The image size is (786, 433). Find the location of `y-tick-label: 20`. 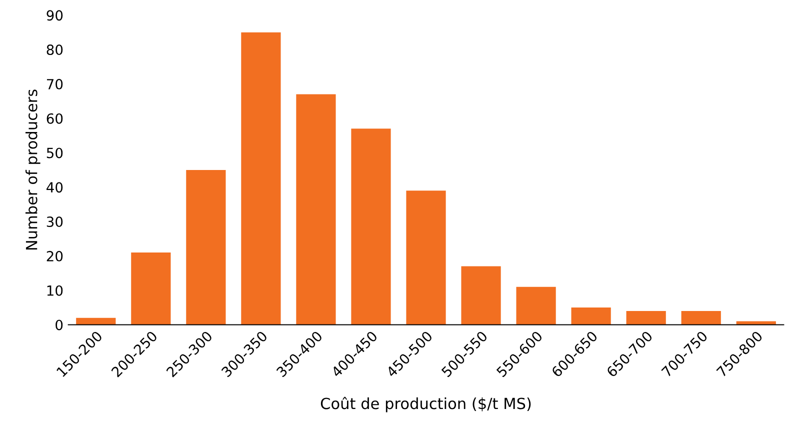

y-tick-label: 20 is located at coordinates (54, 256).